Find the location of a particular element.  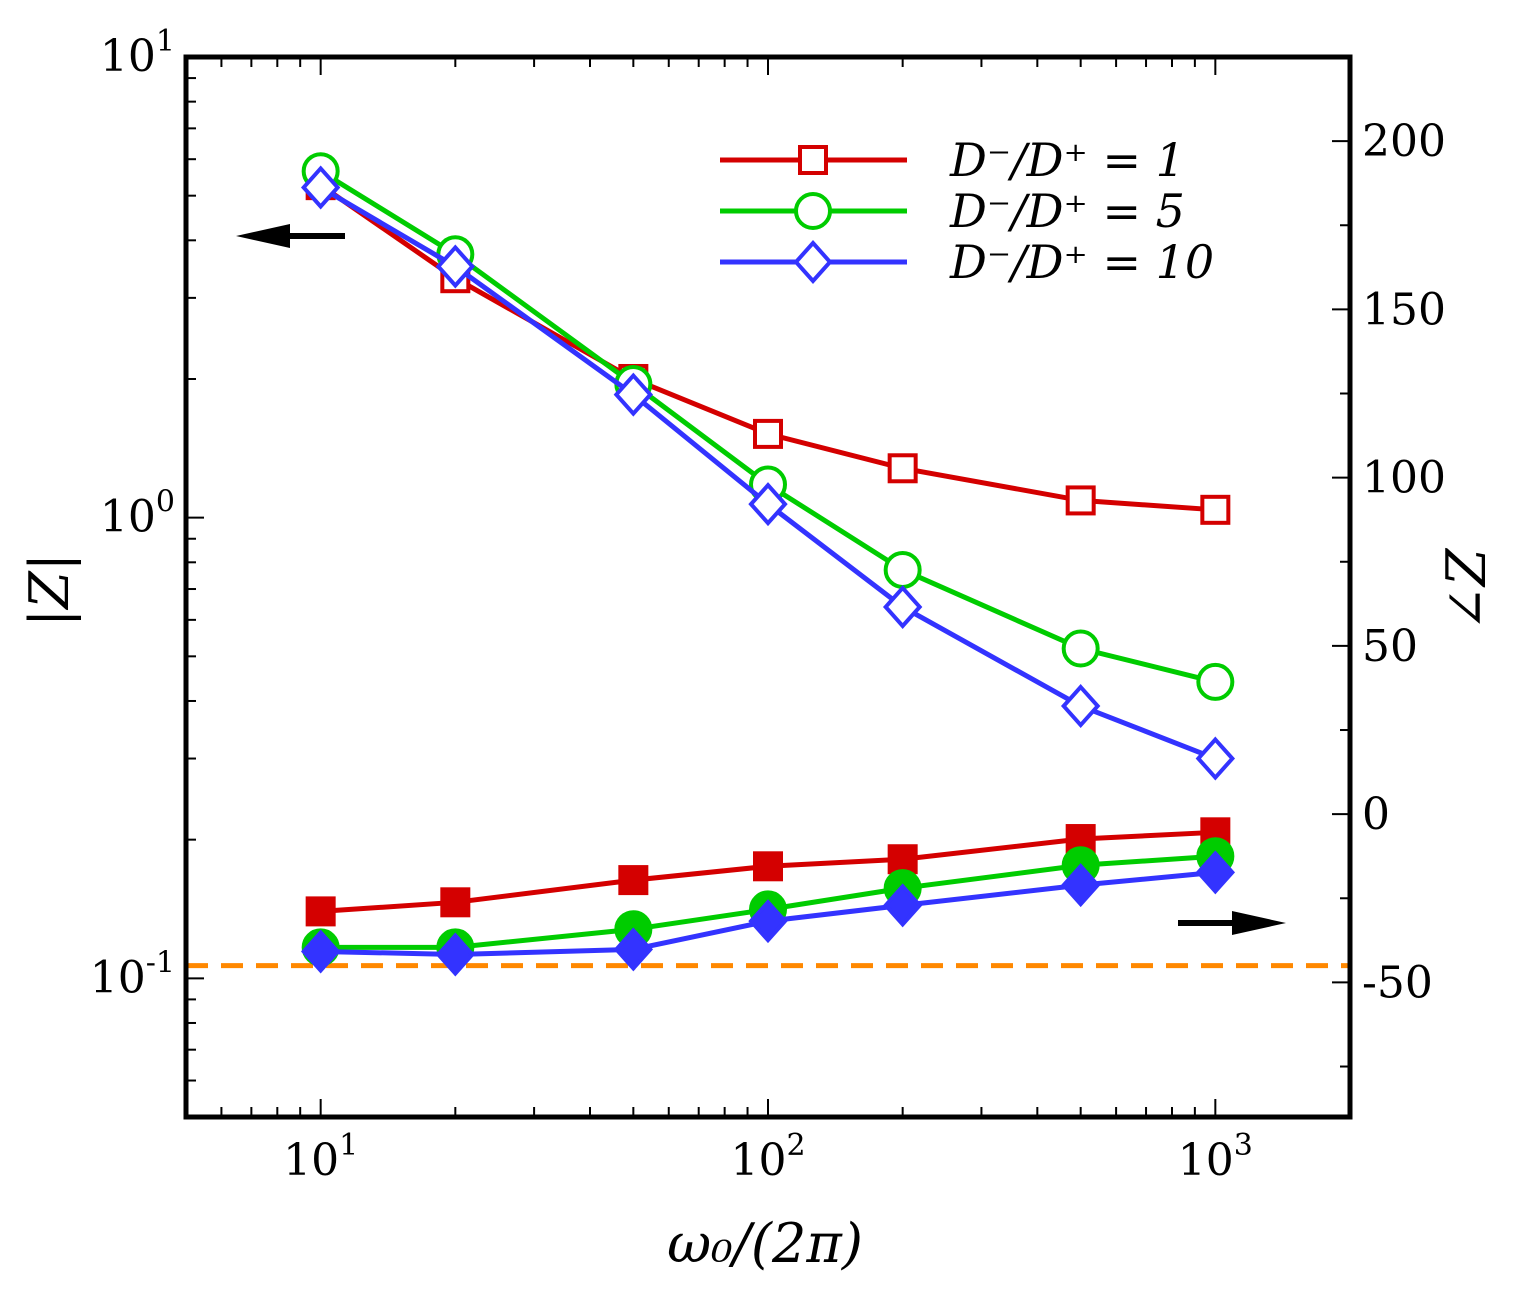

y-right-tick-label: 50 is located at coordinates (1390, 646).